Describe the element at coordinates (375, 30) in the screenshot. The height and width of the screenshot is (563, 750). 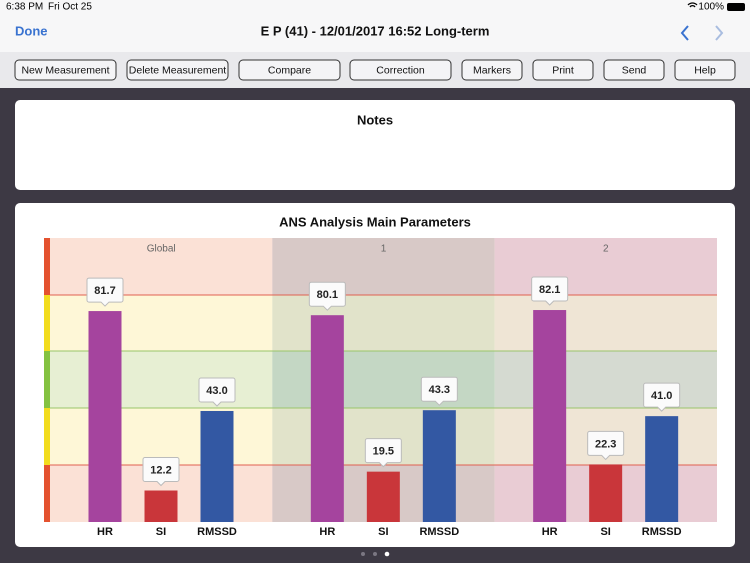
I see `nav-title: E P (41) - 12/01/2017 16:52 Long-term` at that location.